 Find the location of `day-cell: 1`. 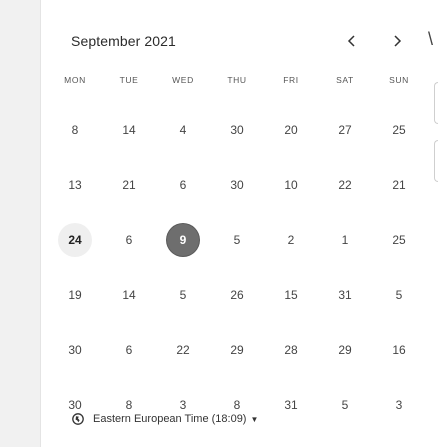

day-cell: 1 is located at coordinates (345, 239).